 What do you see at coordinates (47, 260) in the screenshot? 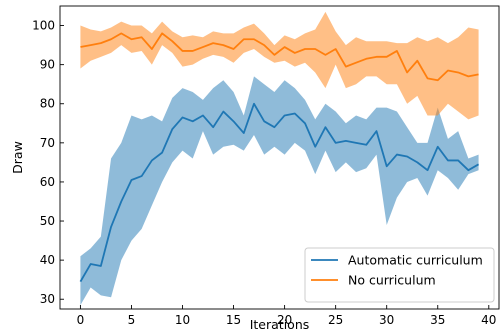
I see `y-tick-label: 40` at bounding box center [47, 260].